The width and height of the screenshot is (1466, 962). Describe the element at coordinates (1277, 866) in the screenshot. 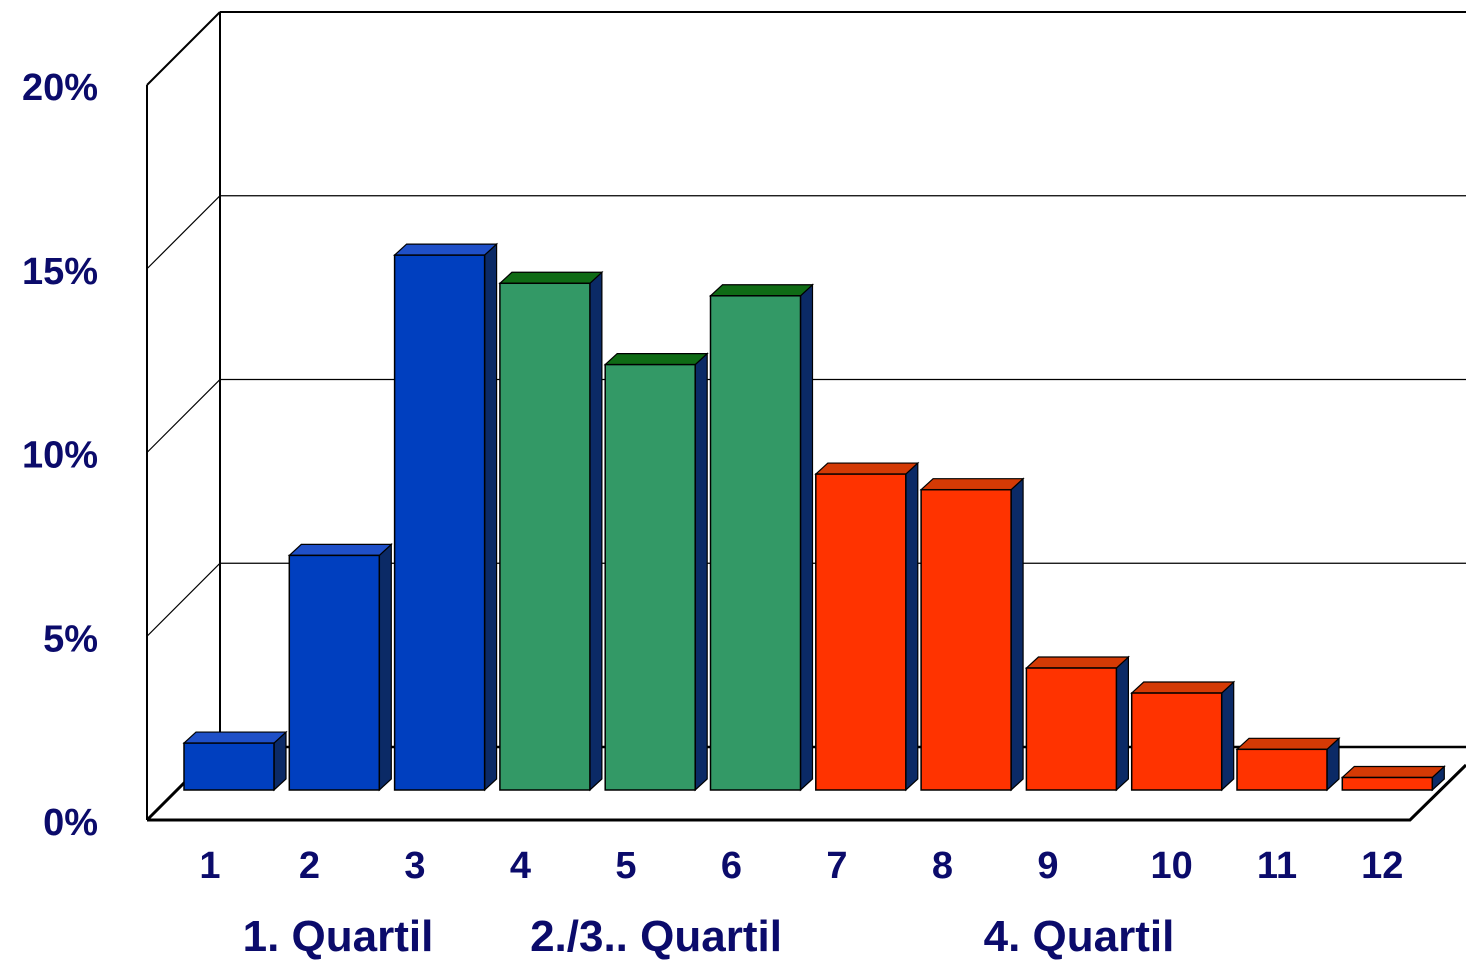

I see `x-tick-label: 11` at that location.